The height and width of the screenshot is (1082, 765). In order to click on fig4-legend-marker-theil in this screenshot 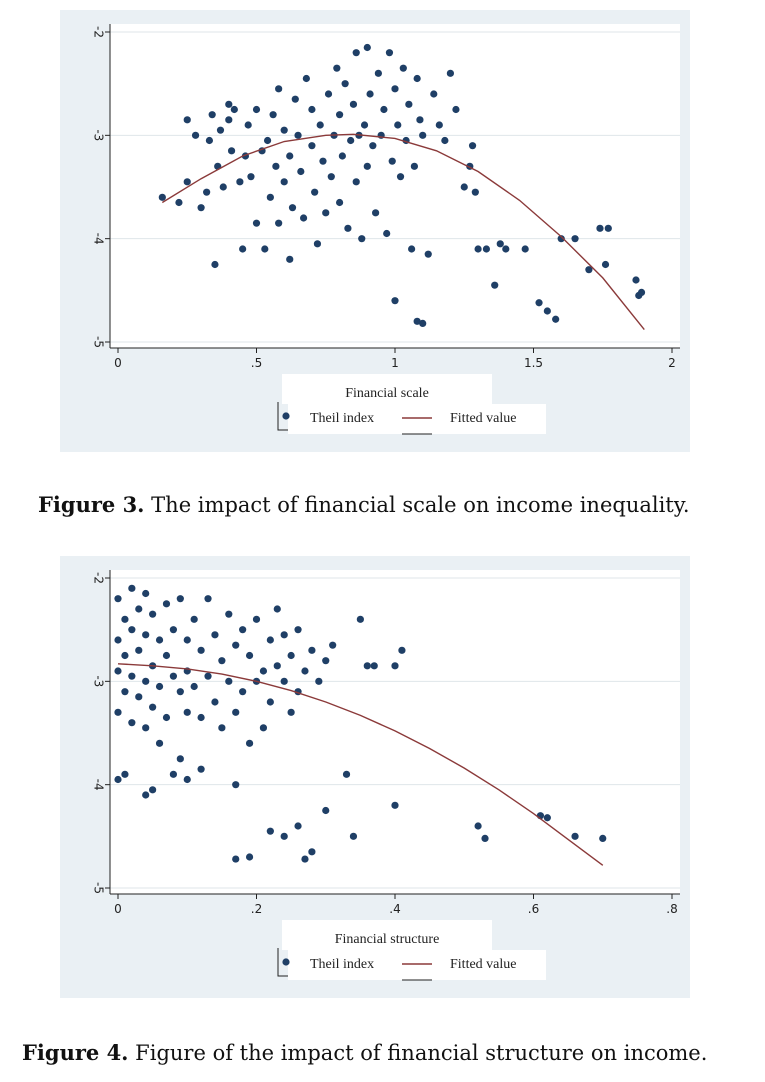, I will do `click(286, 962)`.